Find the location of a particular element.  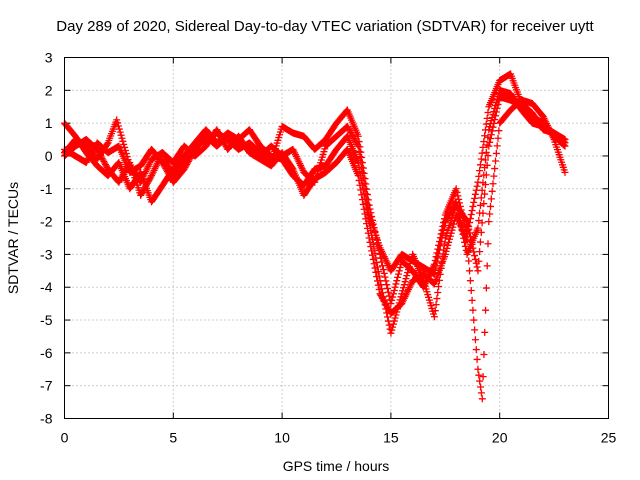

y-tick-label: -3 is located at coordinates (46, 254).